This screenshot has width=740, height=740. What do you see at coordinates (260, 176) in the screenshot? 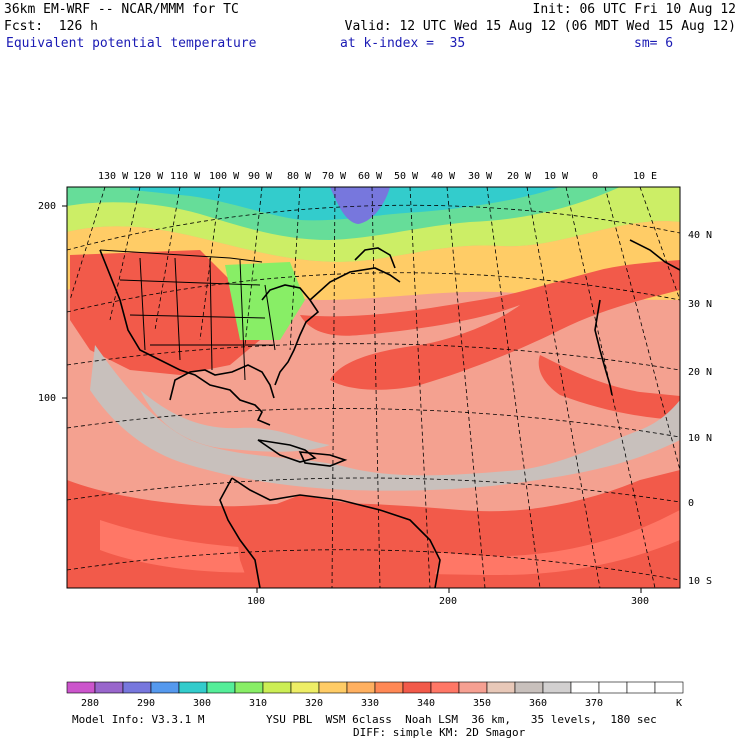
I see `longitude-label: 90 W` at bounding box center [260, 176].